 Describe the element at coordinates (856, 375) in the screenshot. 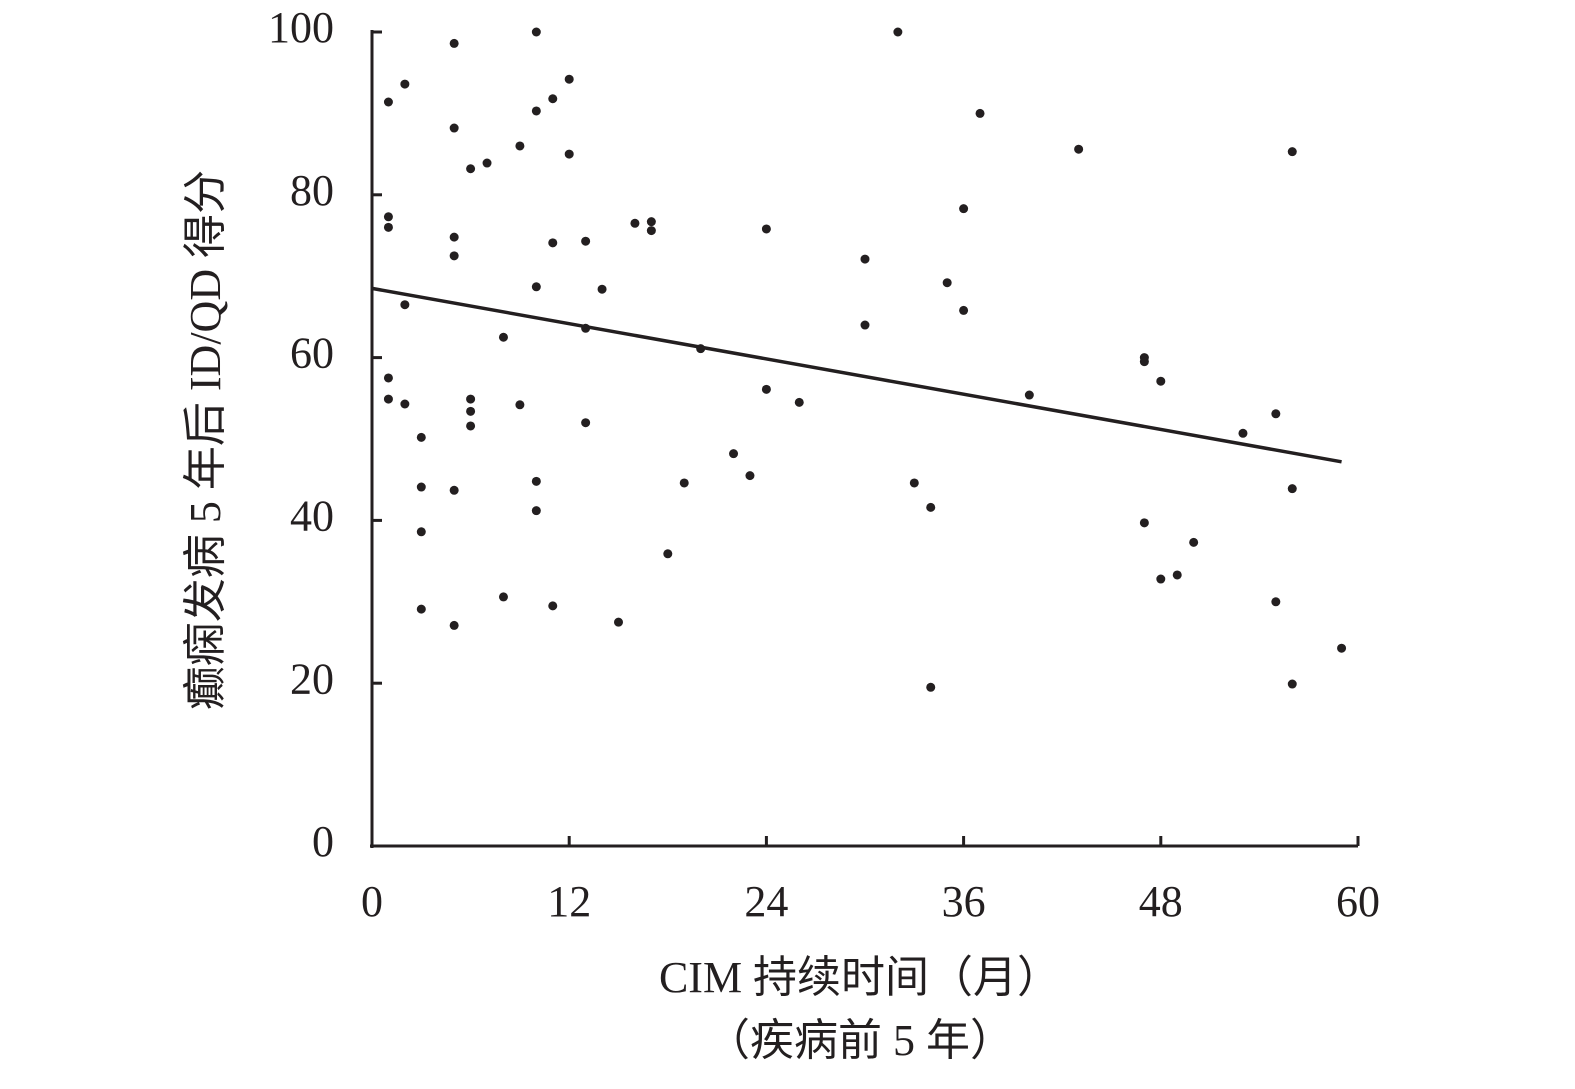

I see `trend-line` at that location.